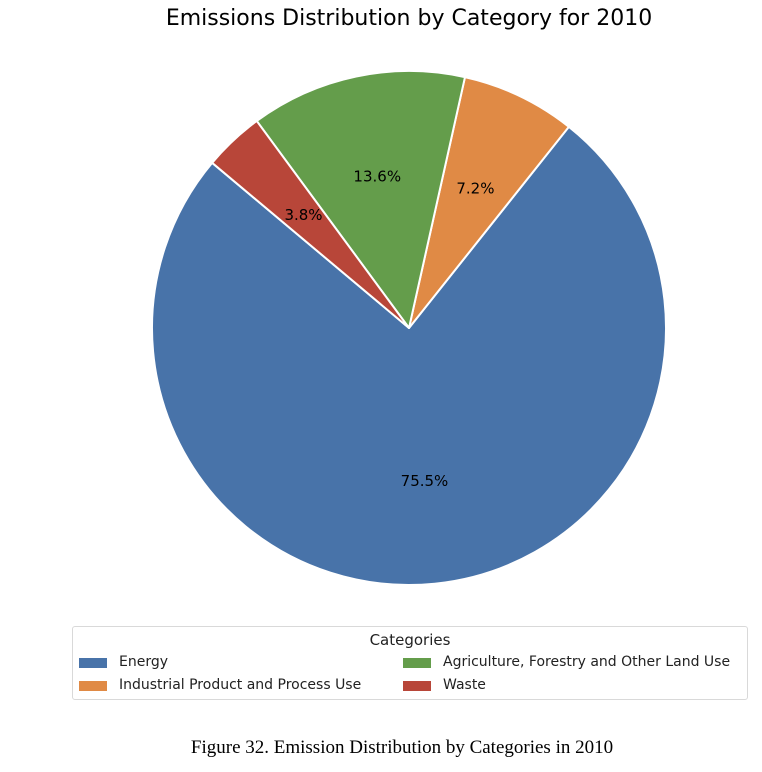 The height and width of the screenshot is (772, 762). What do you see at coordinates (464, 685) in the screenshot?
I see `legend-label-waste: Waste` at bounding box center [464, 685].